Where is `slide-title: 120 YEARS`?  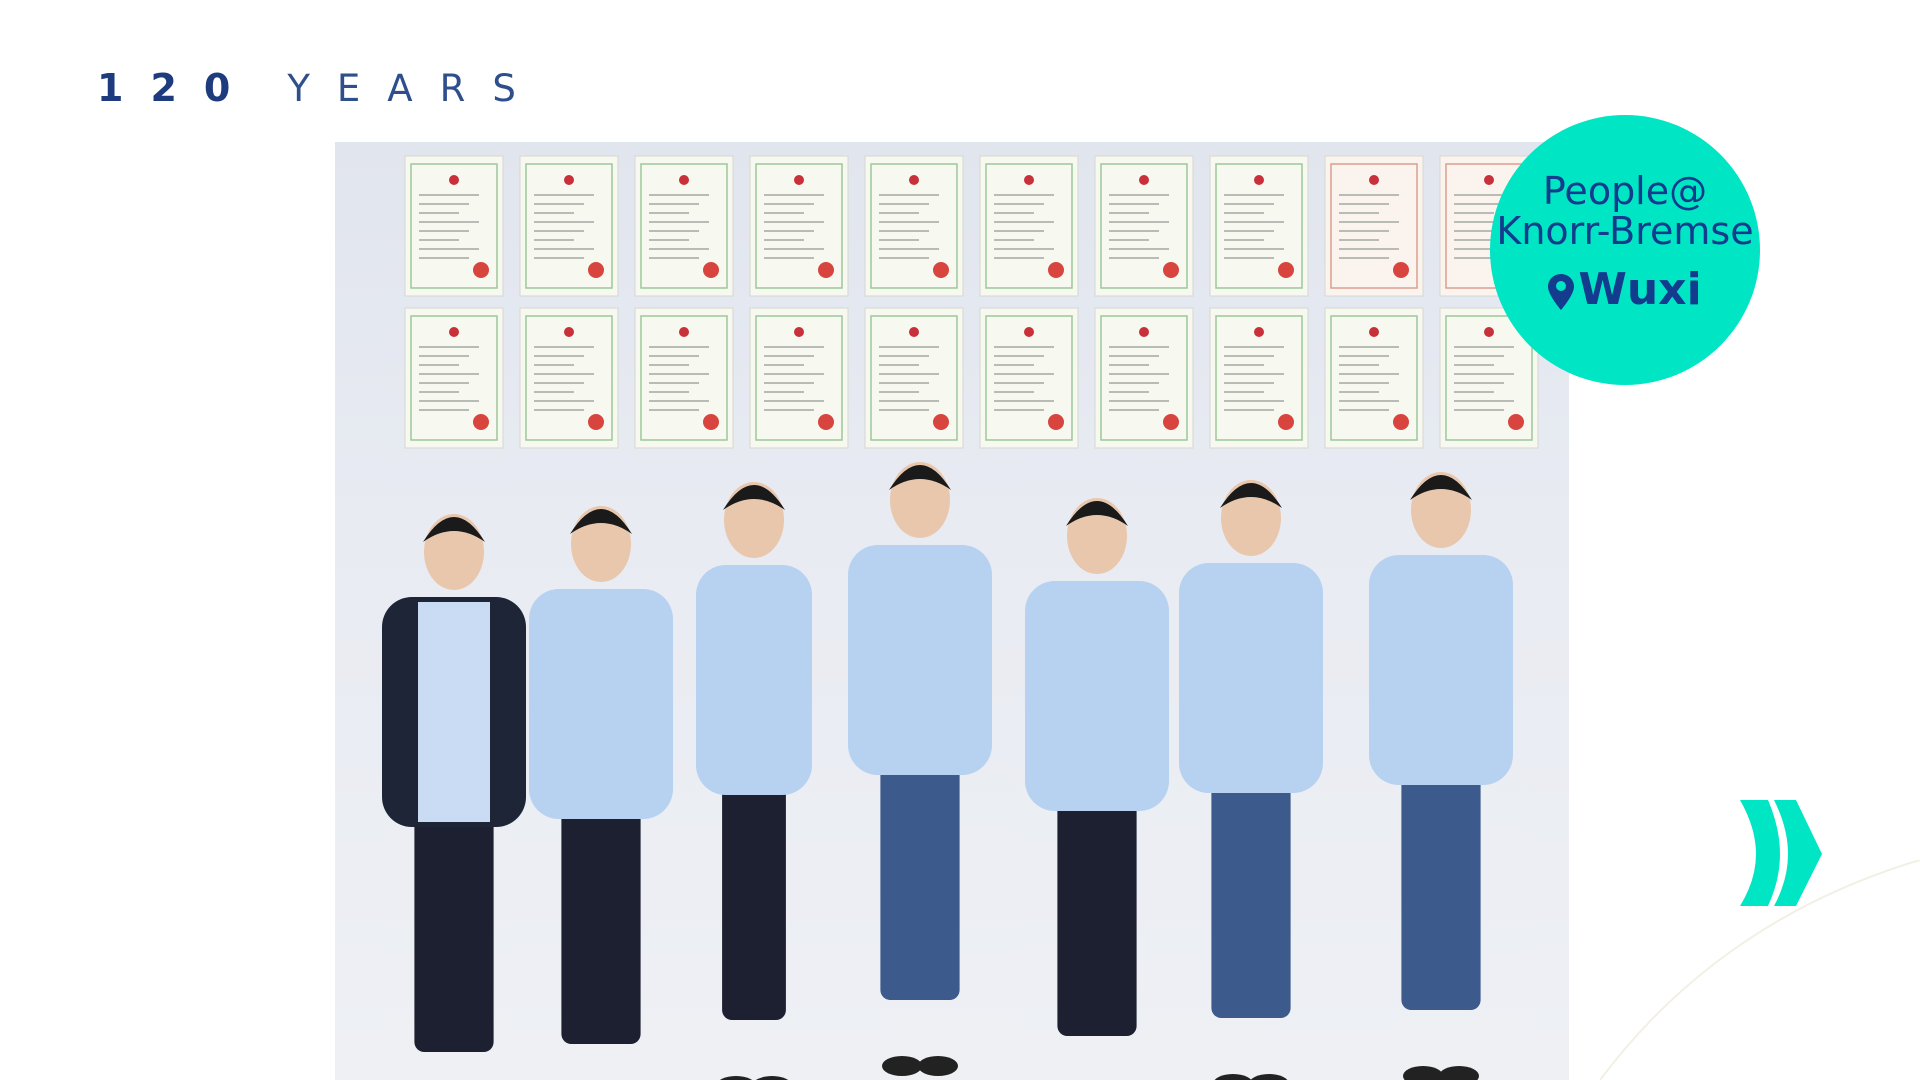
slide-title: 120 YEARS is located at coordinates (320, 88).